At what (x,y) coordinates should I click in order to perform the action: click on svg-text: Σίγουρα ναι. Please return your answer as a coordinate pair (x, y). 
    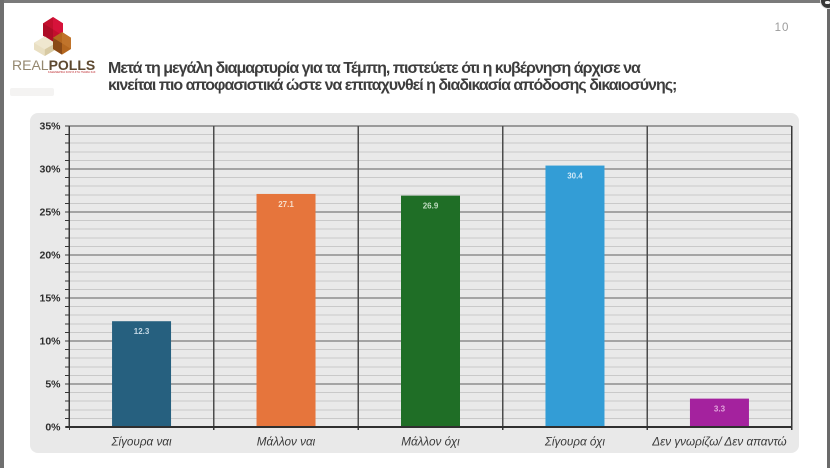
    Looking at the image, I should click on (140, 442).